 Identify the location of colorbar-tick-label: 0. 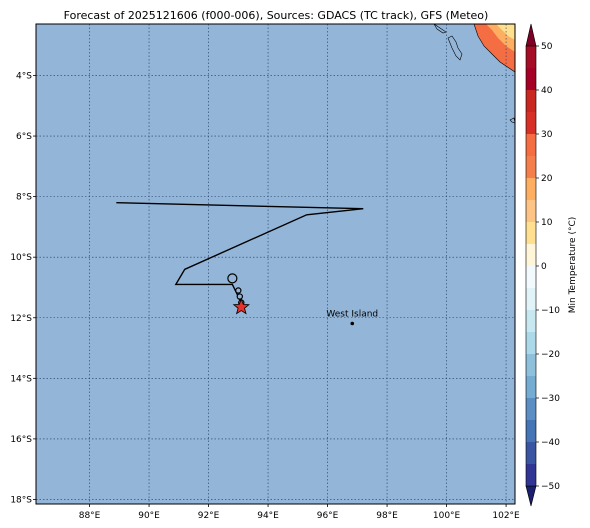
(544, 267).